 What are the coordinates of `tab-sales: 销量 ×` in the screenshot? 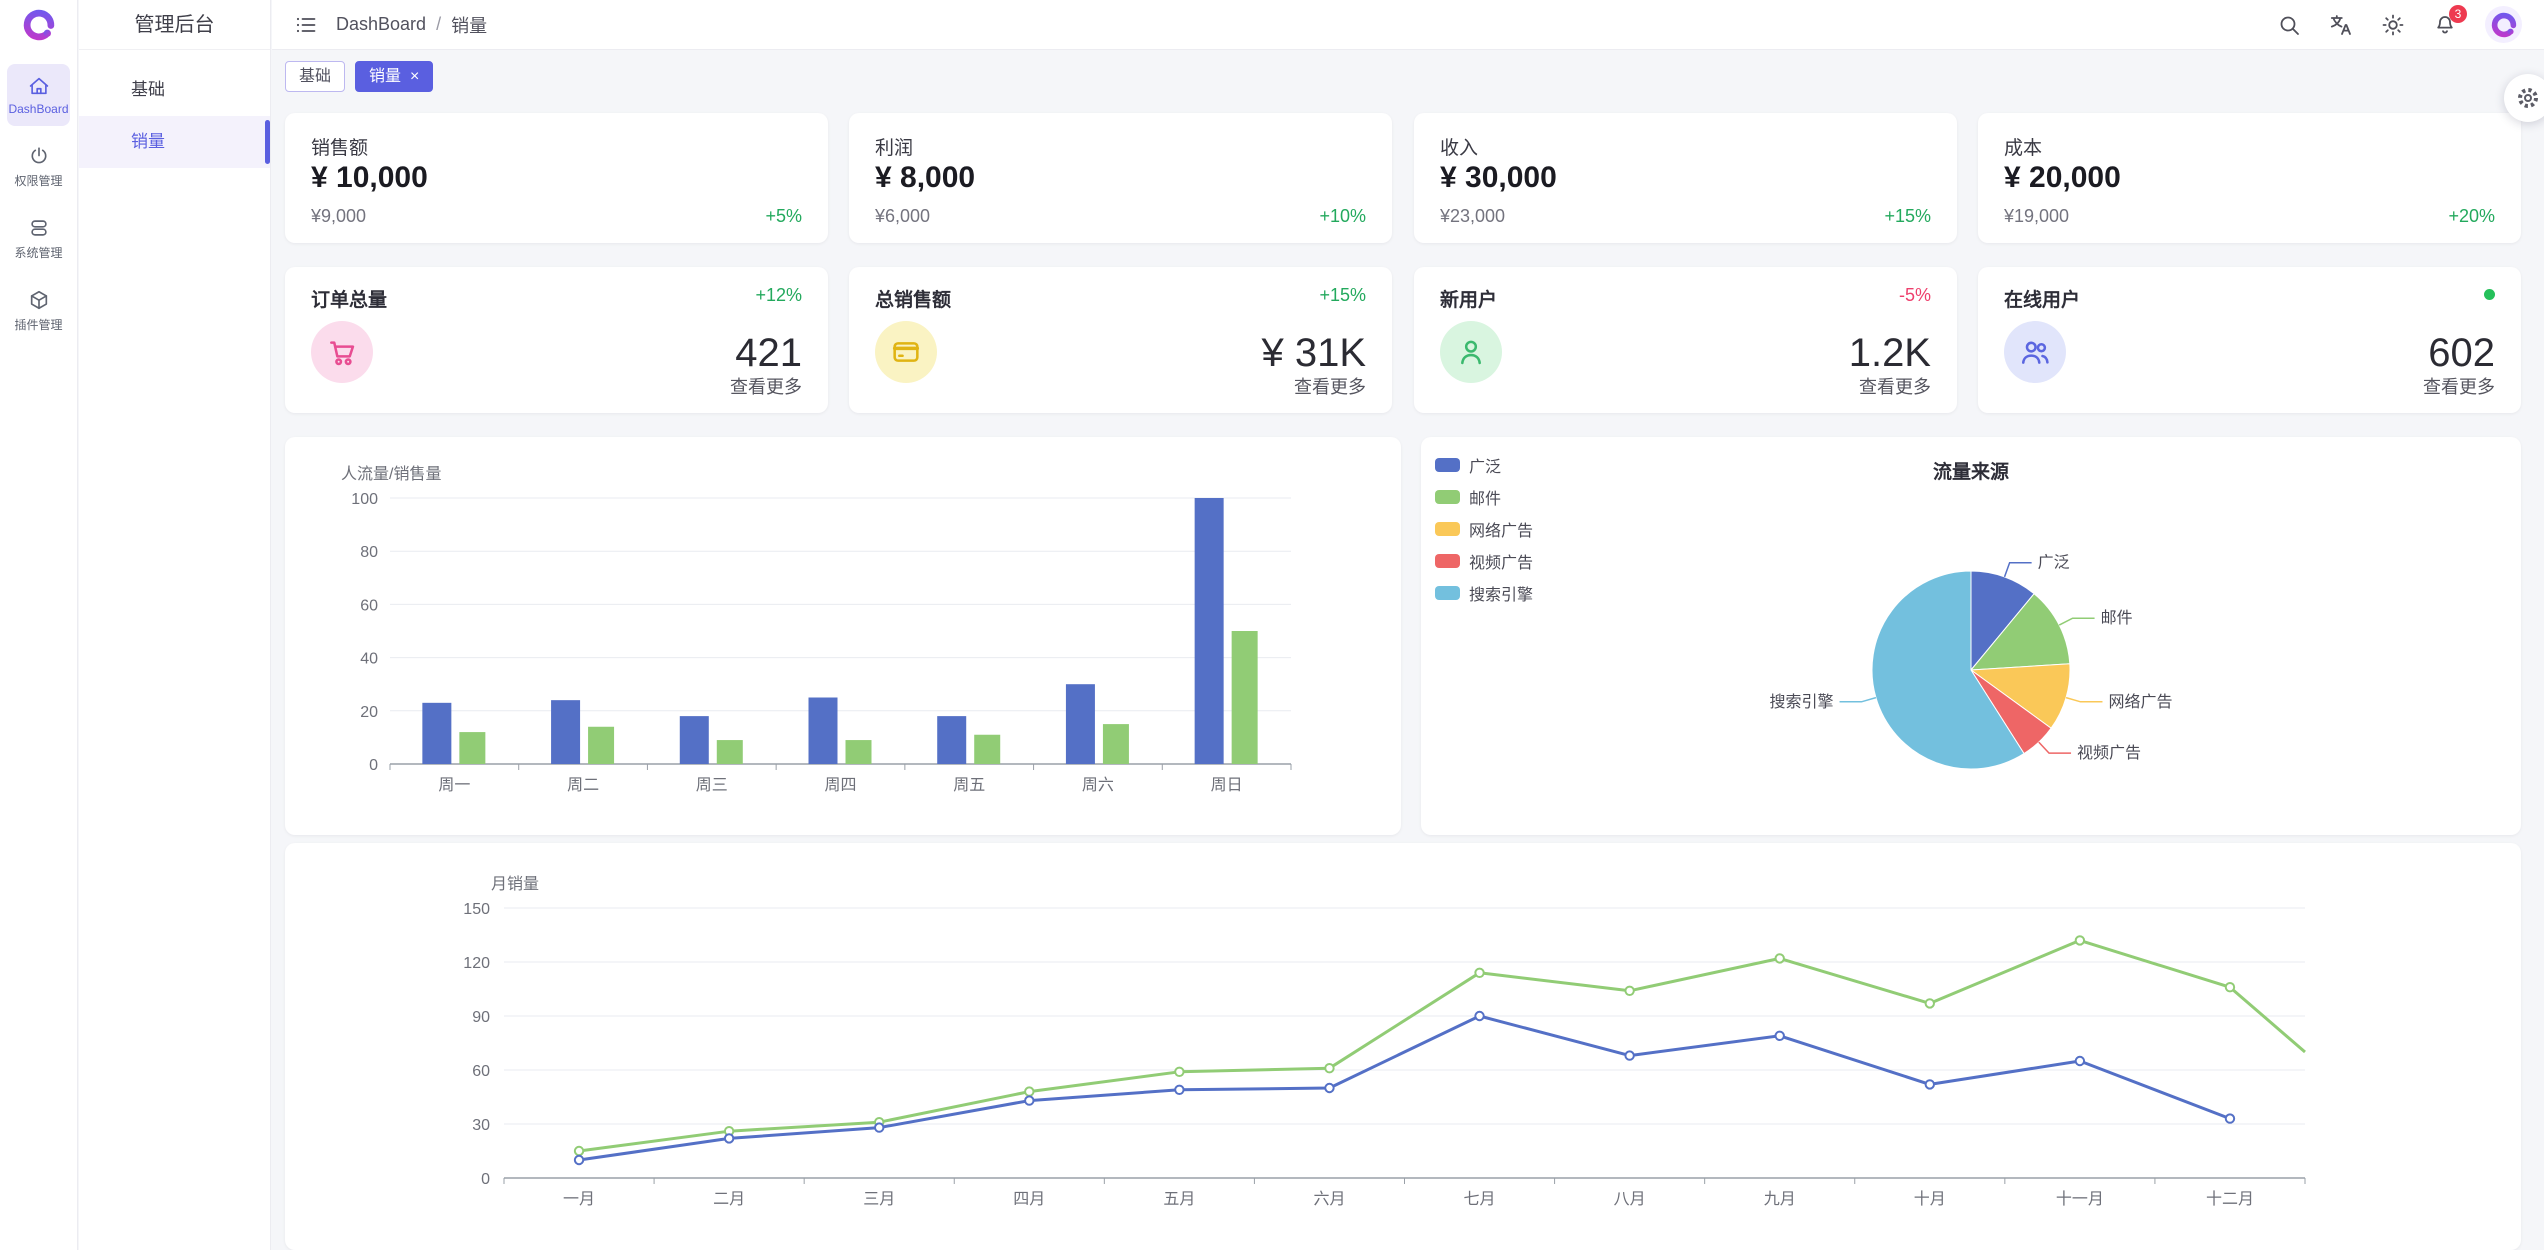 It's located at (394, 76).